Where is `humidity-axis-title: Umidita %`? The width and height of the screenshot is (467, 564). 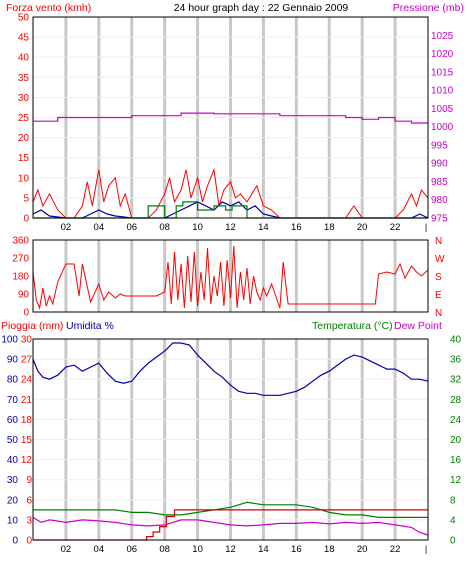 humidity-axis-title: Umidita % is located at coordinates (90, 326).